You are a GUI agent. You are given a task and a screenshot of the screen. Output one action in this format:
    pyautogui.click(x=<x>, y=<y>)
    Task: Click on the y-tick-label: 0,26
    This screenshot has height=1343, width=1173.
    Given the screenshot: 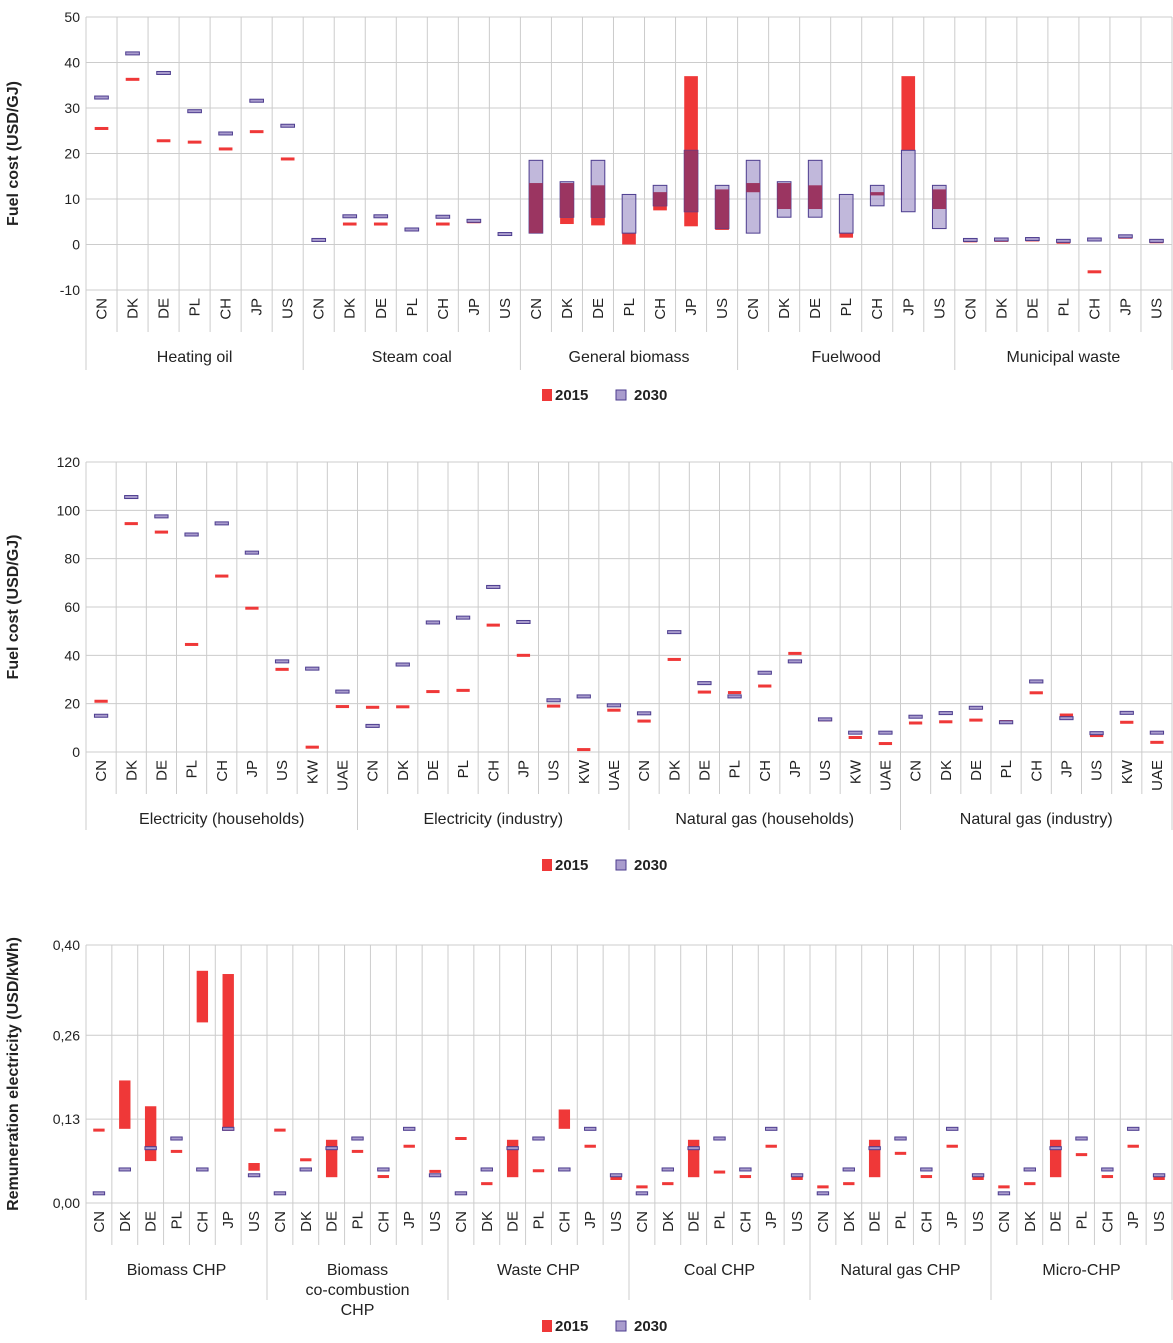 What is the action you would take?
    pyautogui.click(x=66, y=1035)
    